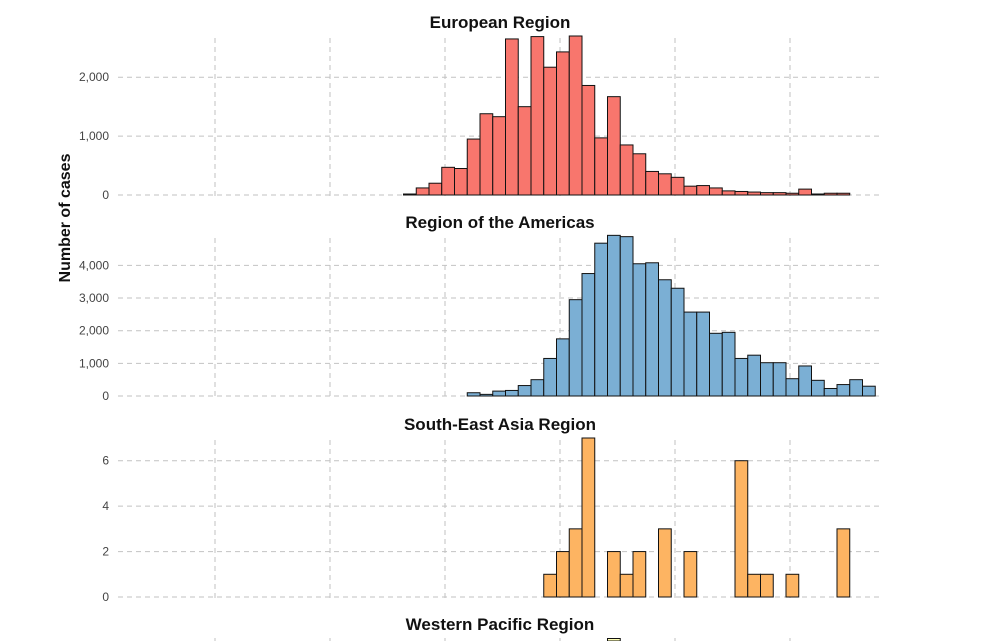 The height and width of the screenshot is (641, 1007). I want to click on y-tick-label: 4,000, so click(94, 265).